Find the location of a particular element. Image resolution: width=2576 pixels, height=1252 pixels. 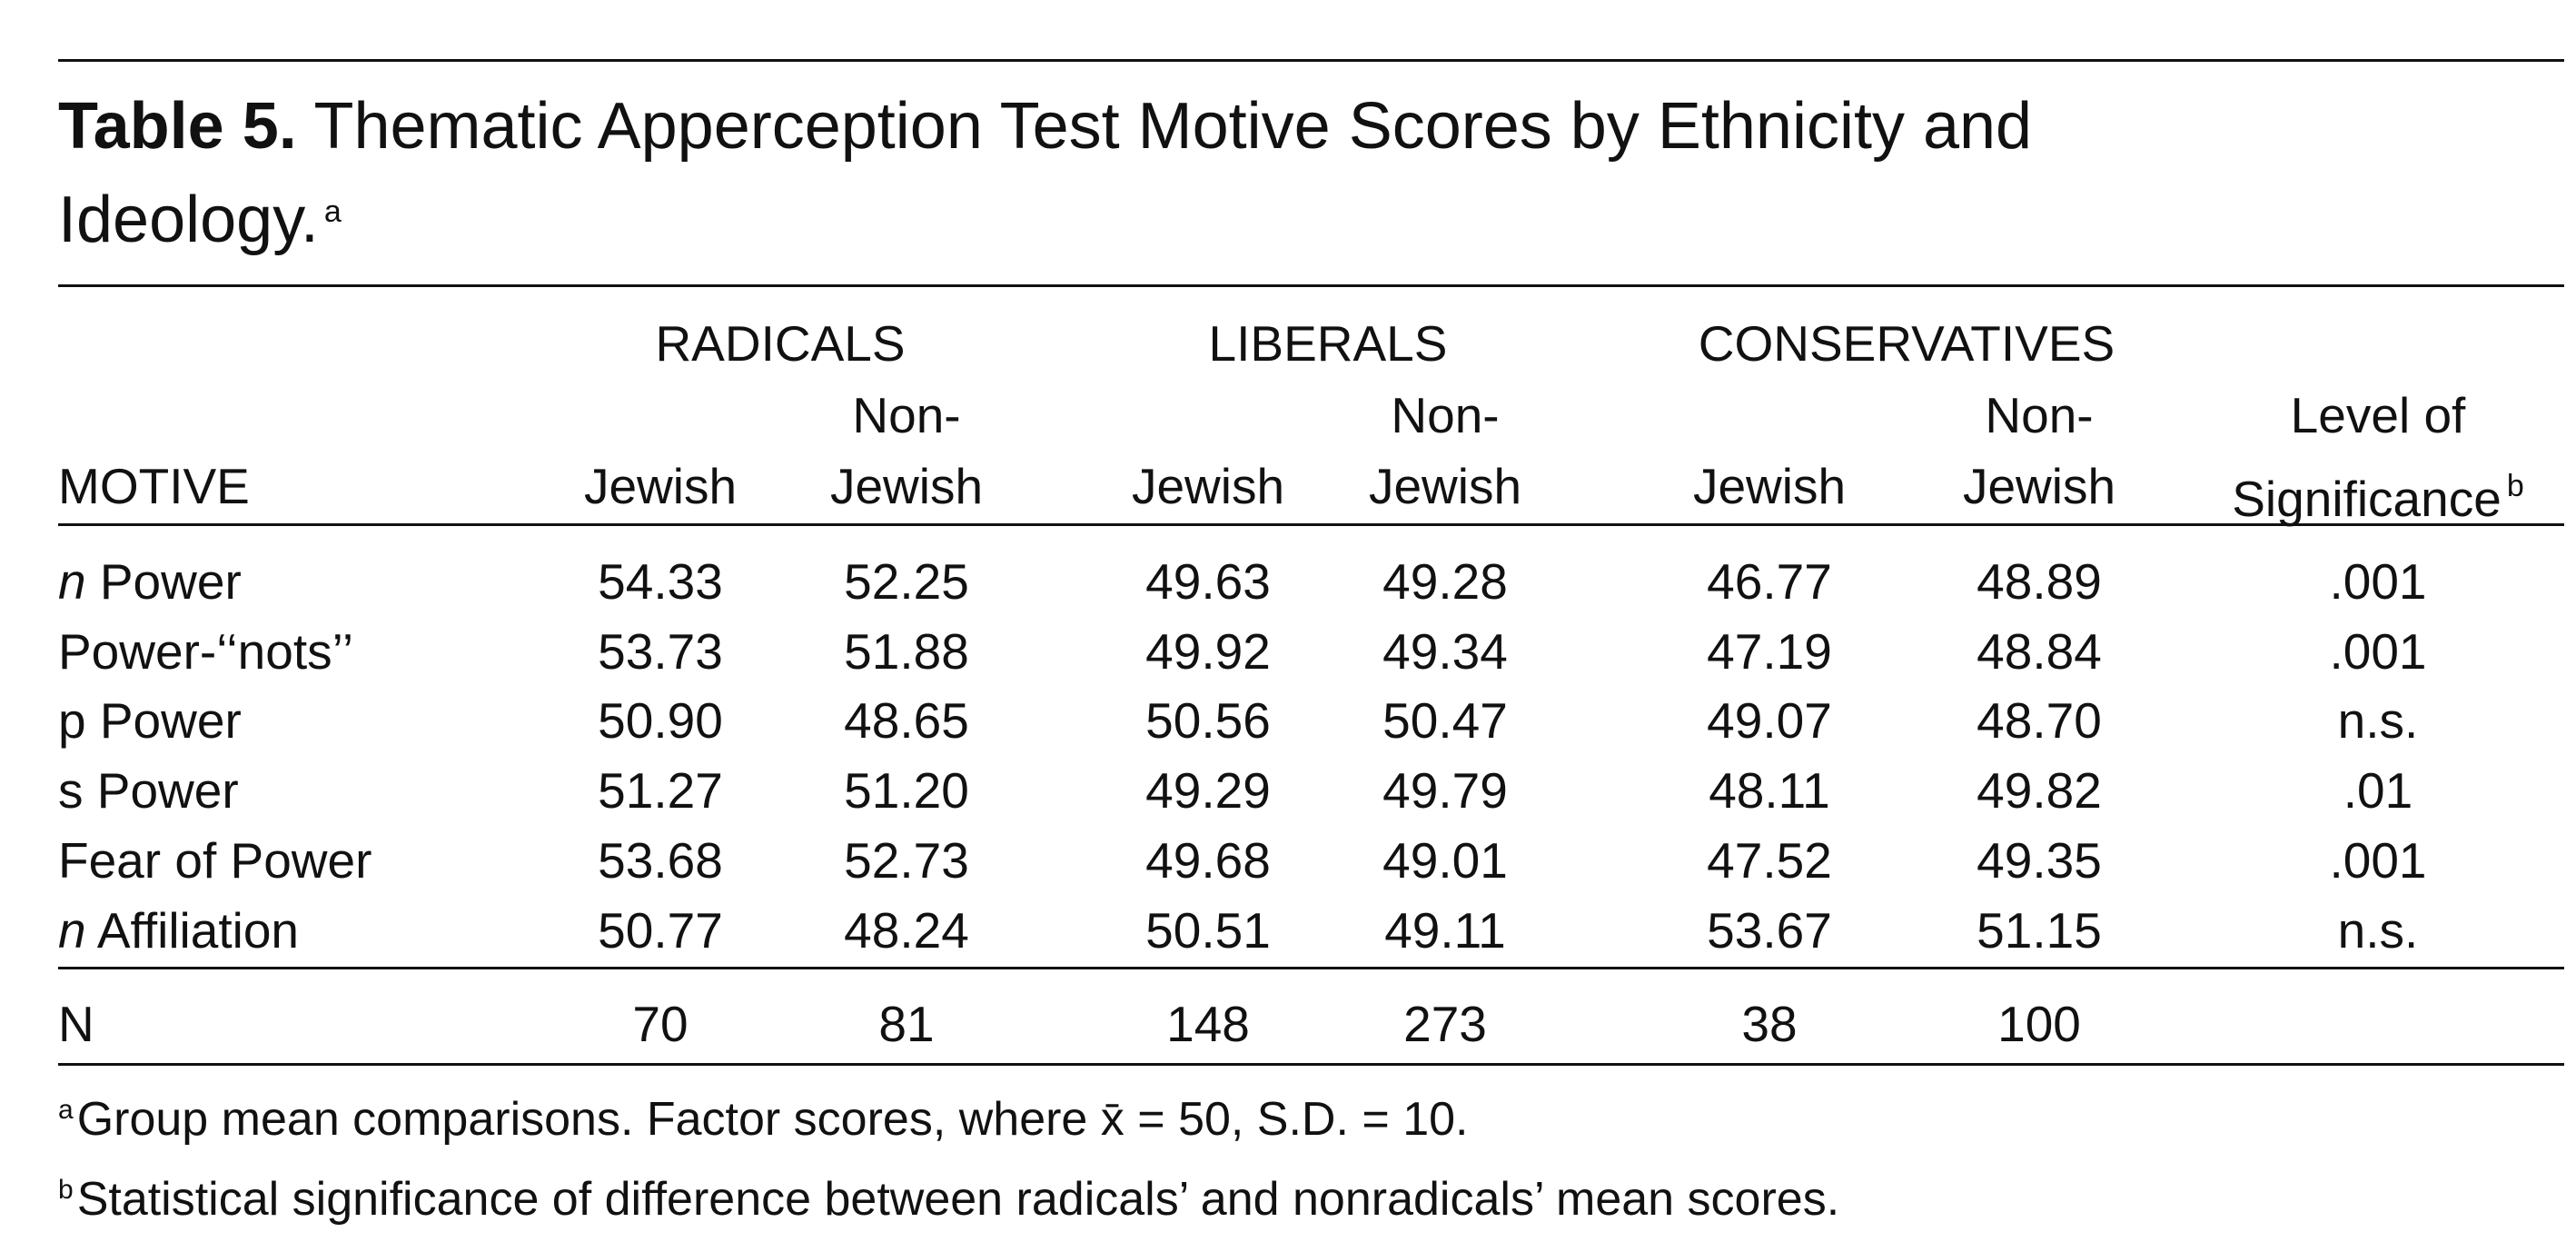

label-text: Affiliation is located at coordinates (198, 930).